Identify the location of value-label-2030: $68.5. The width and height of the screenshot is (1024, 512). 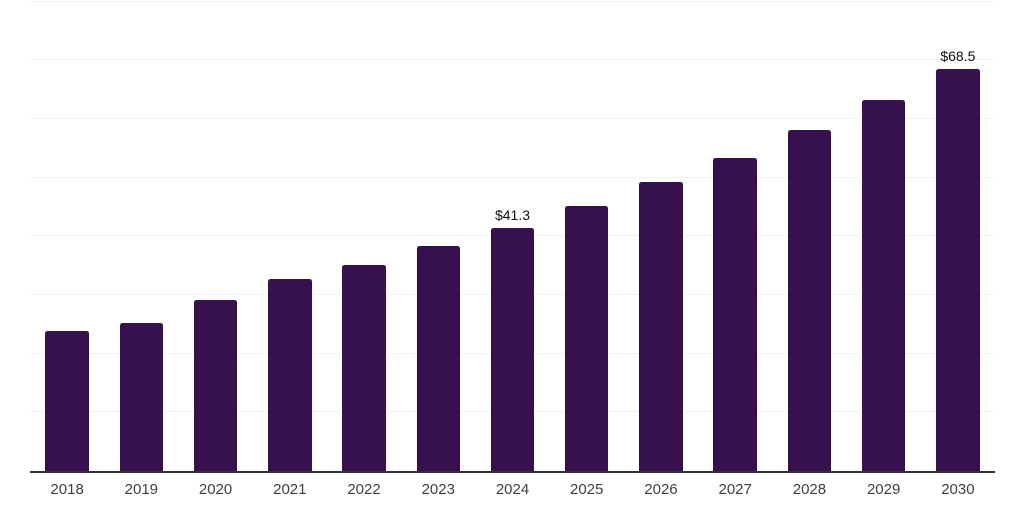
(958, 55).